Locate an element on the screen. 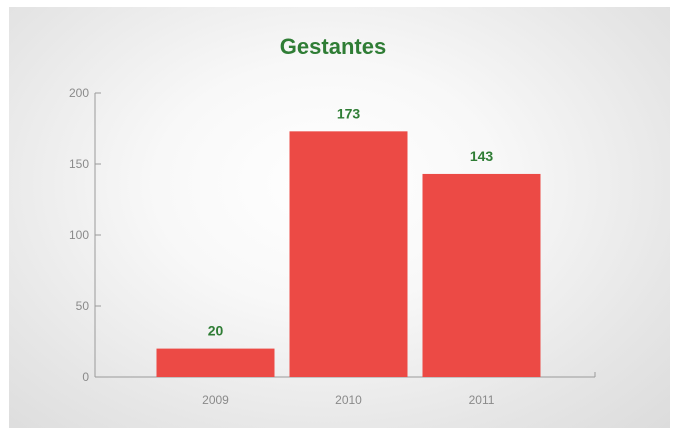 This screenshot has height=436, width=678. y-tick-label: 100 is located at coordinates (79, 235).